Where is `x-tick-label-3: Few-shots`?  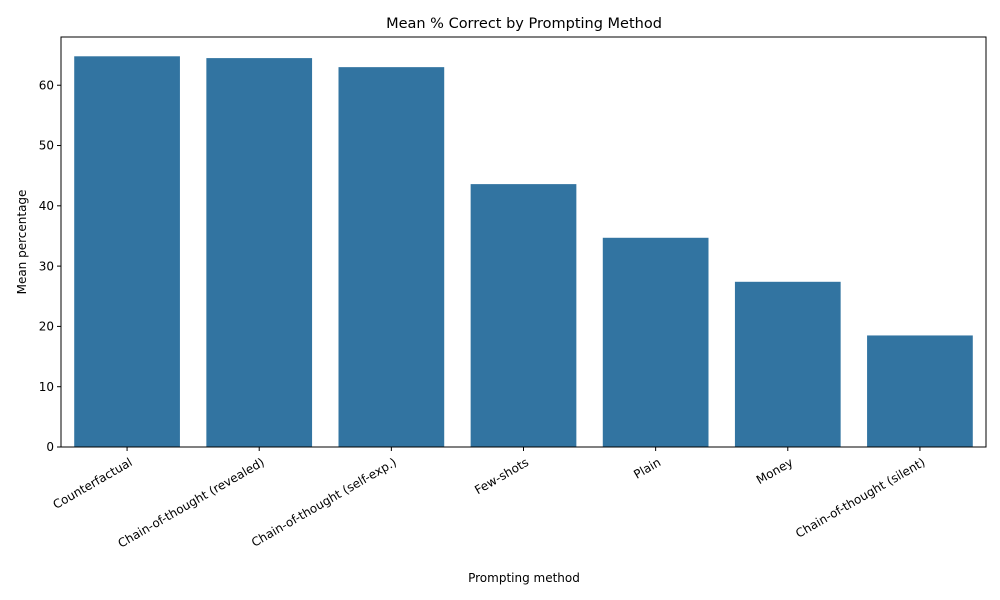
x-tick-label-3: Few-shots is located at coordinates (501, 476).